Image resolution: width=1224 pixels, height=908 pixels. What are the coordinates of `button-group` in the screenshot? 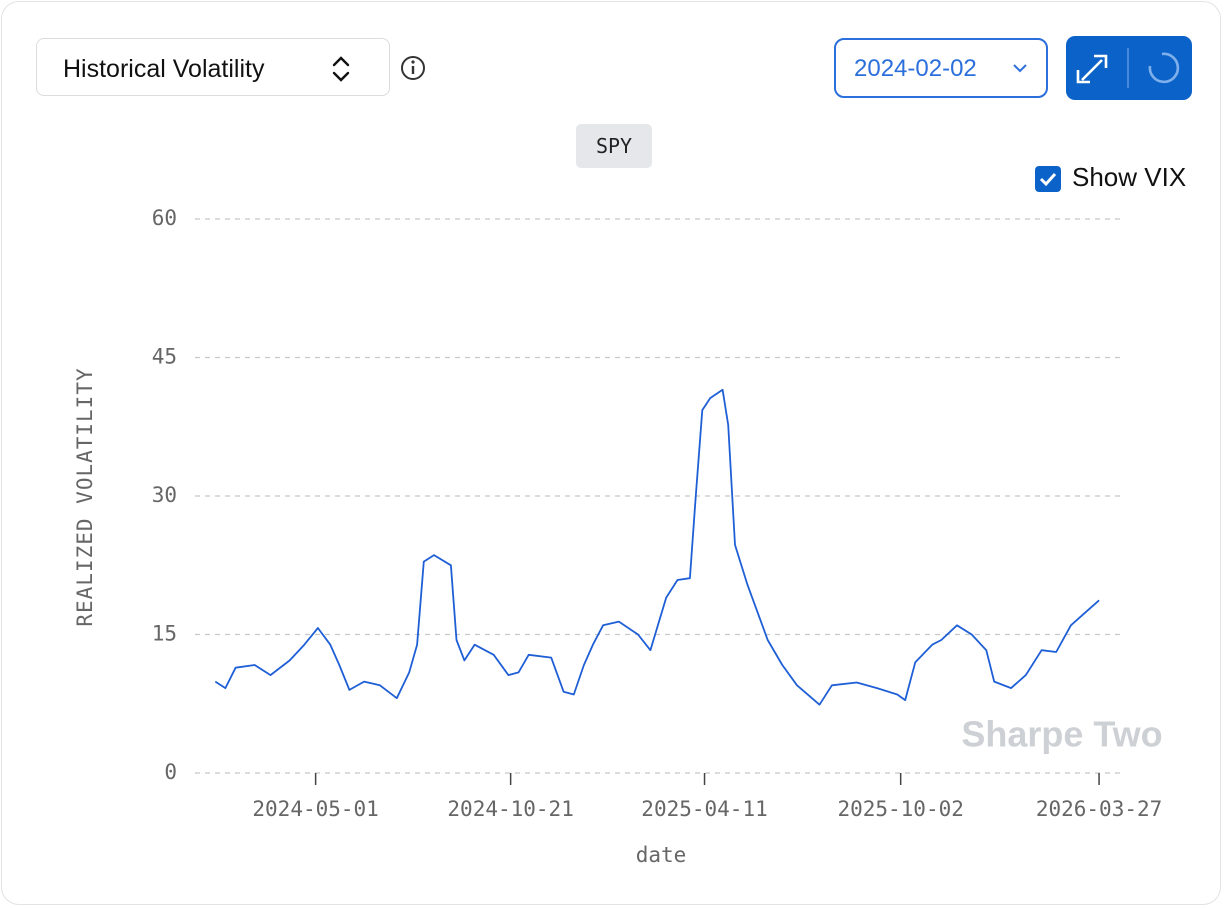 It's located at (1129, 68).